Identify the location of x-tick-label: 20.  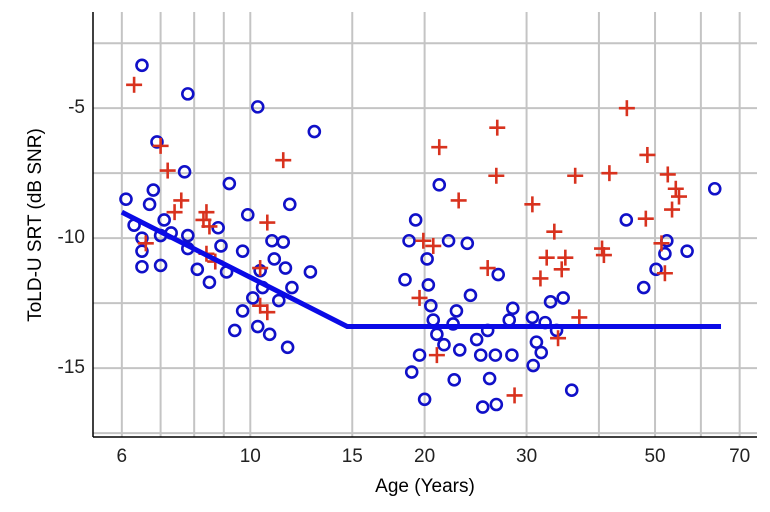
(424, 456).